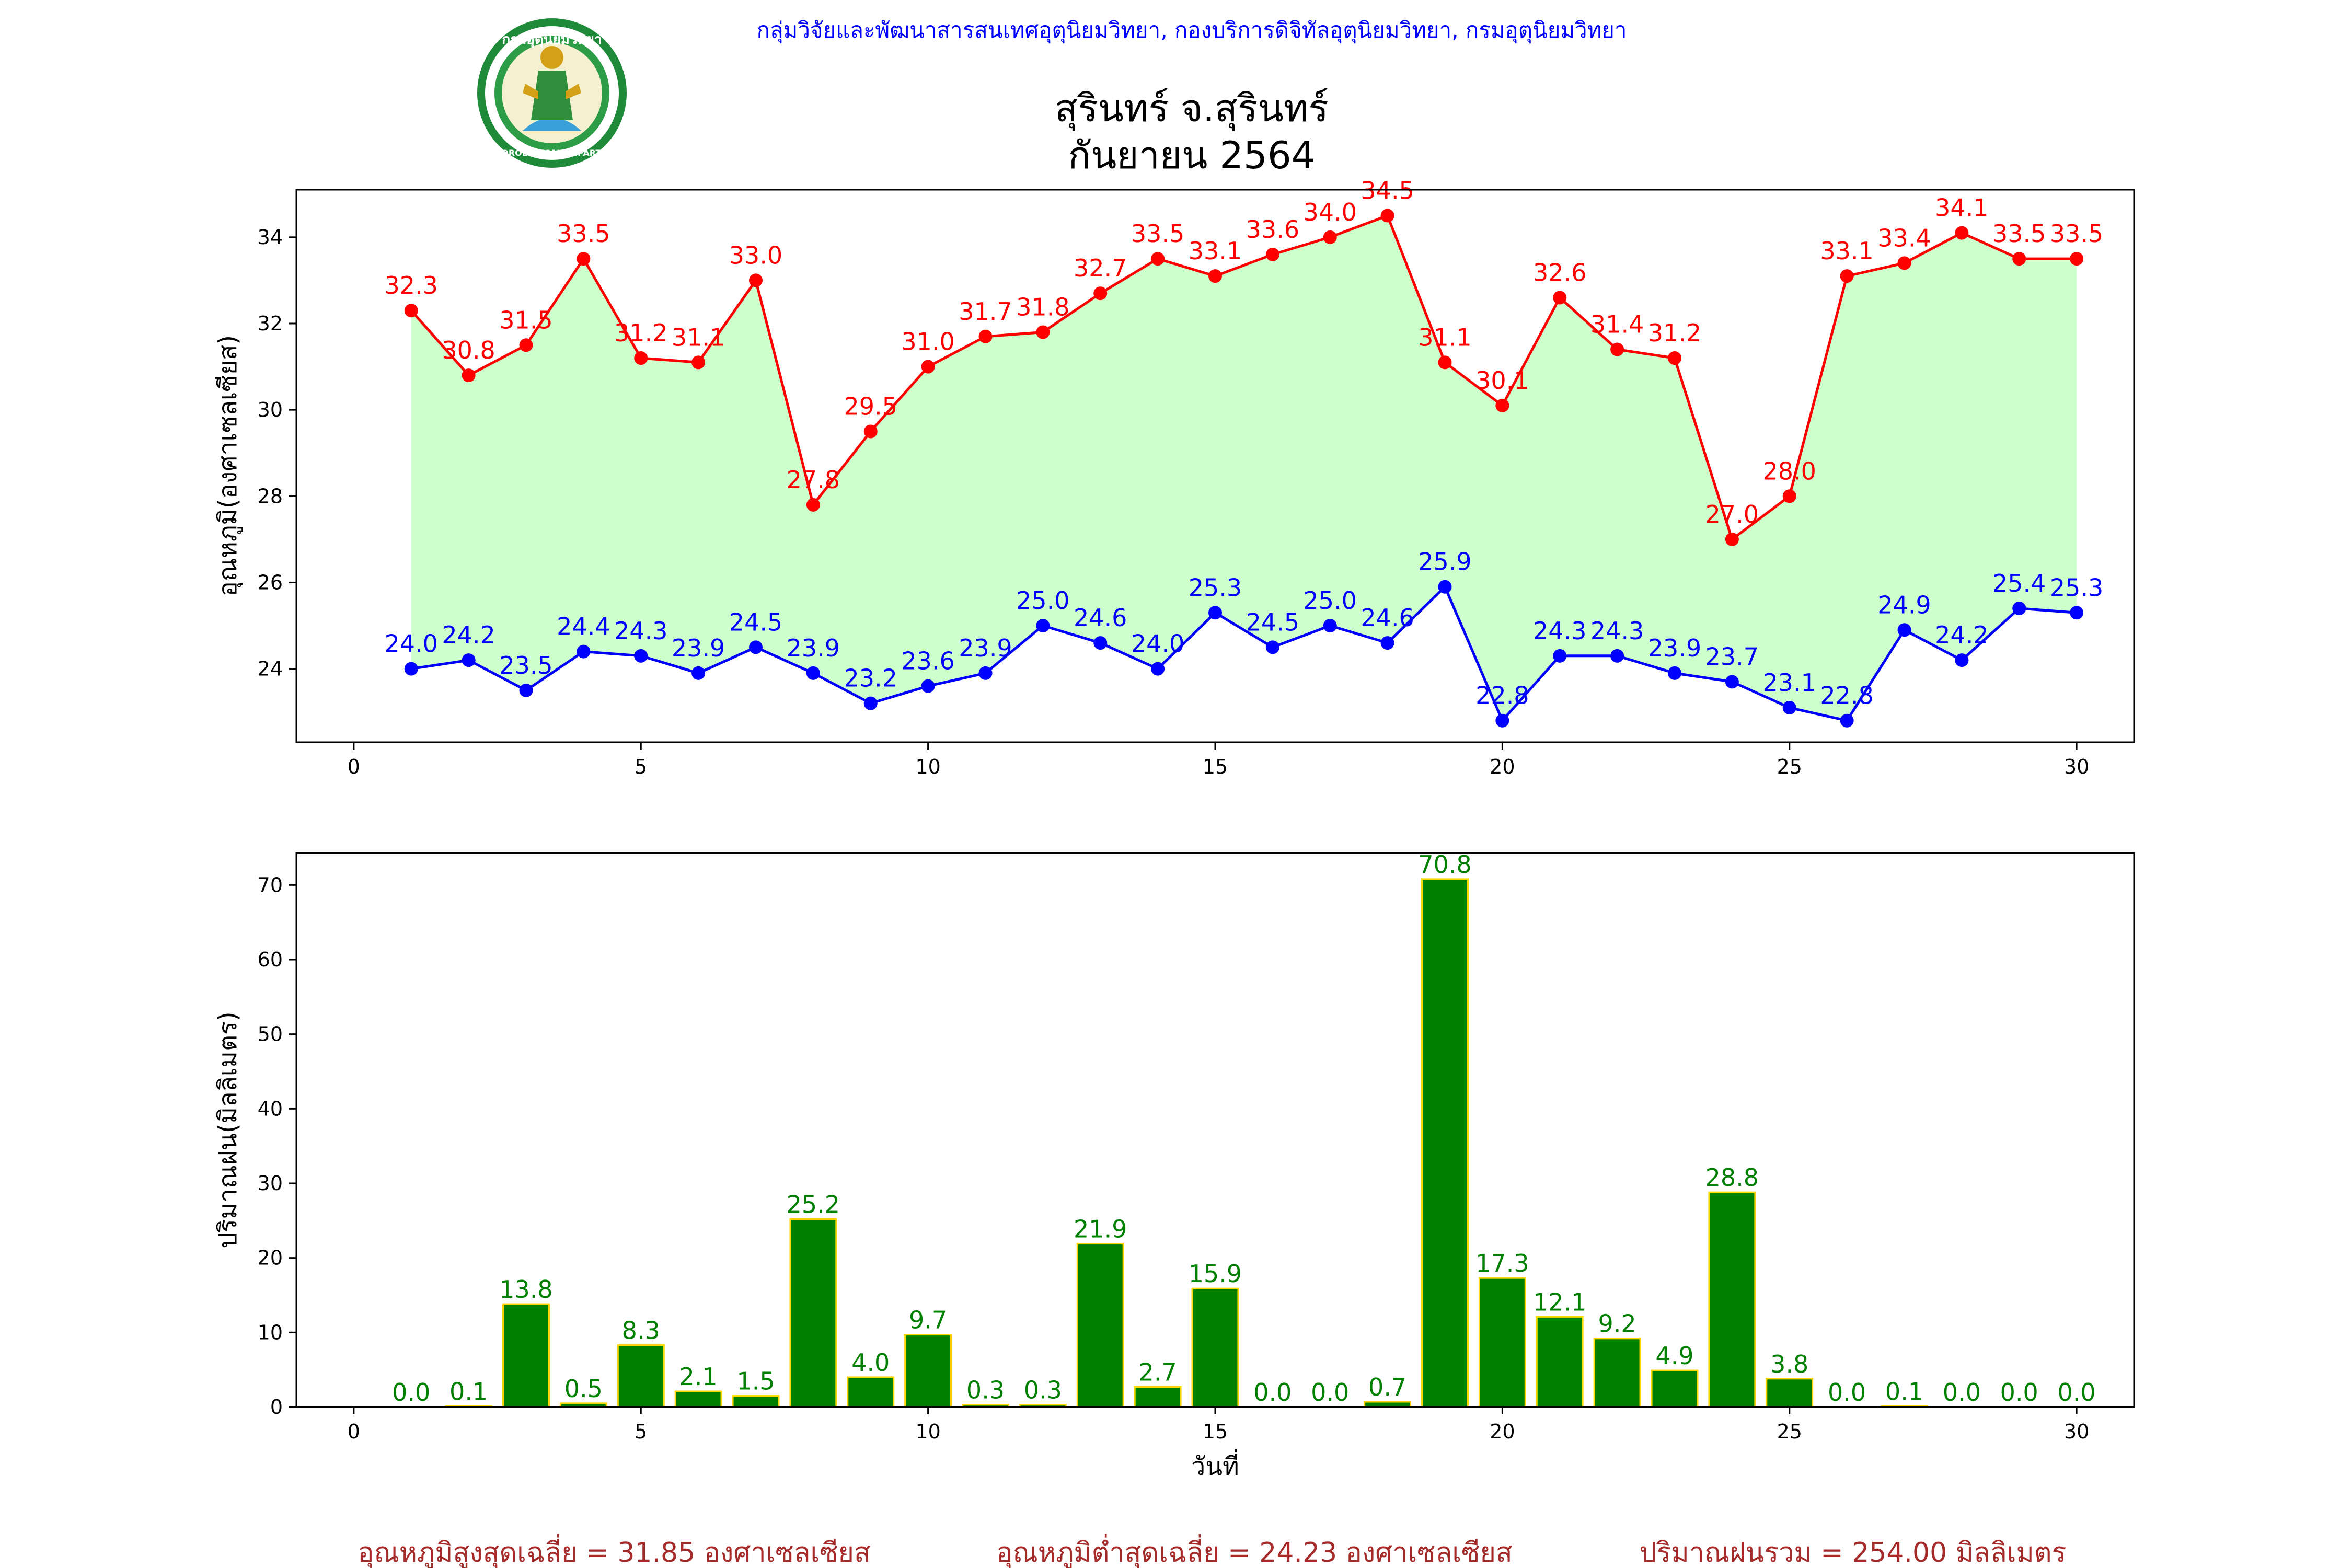 The height and width of the screenshot is (1568, 2352). What do you see at coordinates (1674, 1356) in the screenshot?
I see `rainfall-data-label: 4.9` at bounding box center [1674, 1356].